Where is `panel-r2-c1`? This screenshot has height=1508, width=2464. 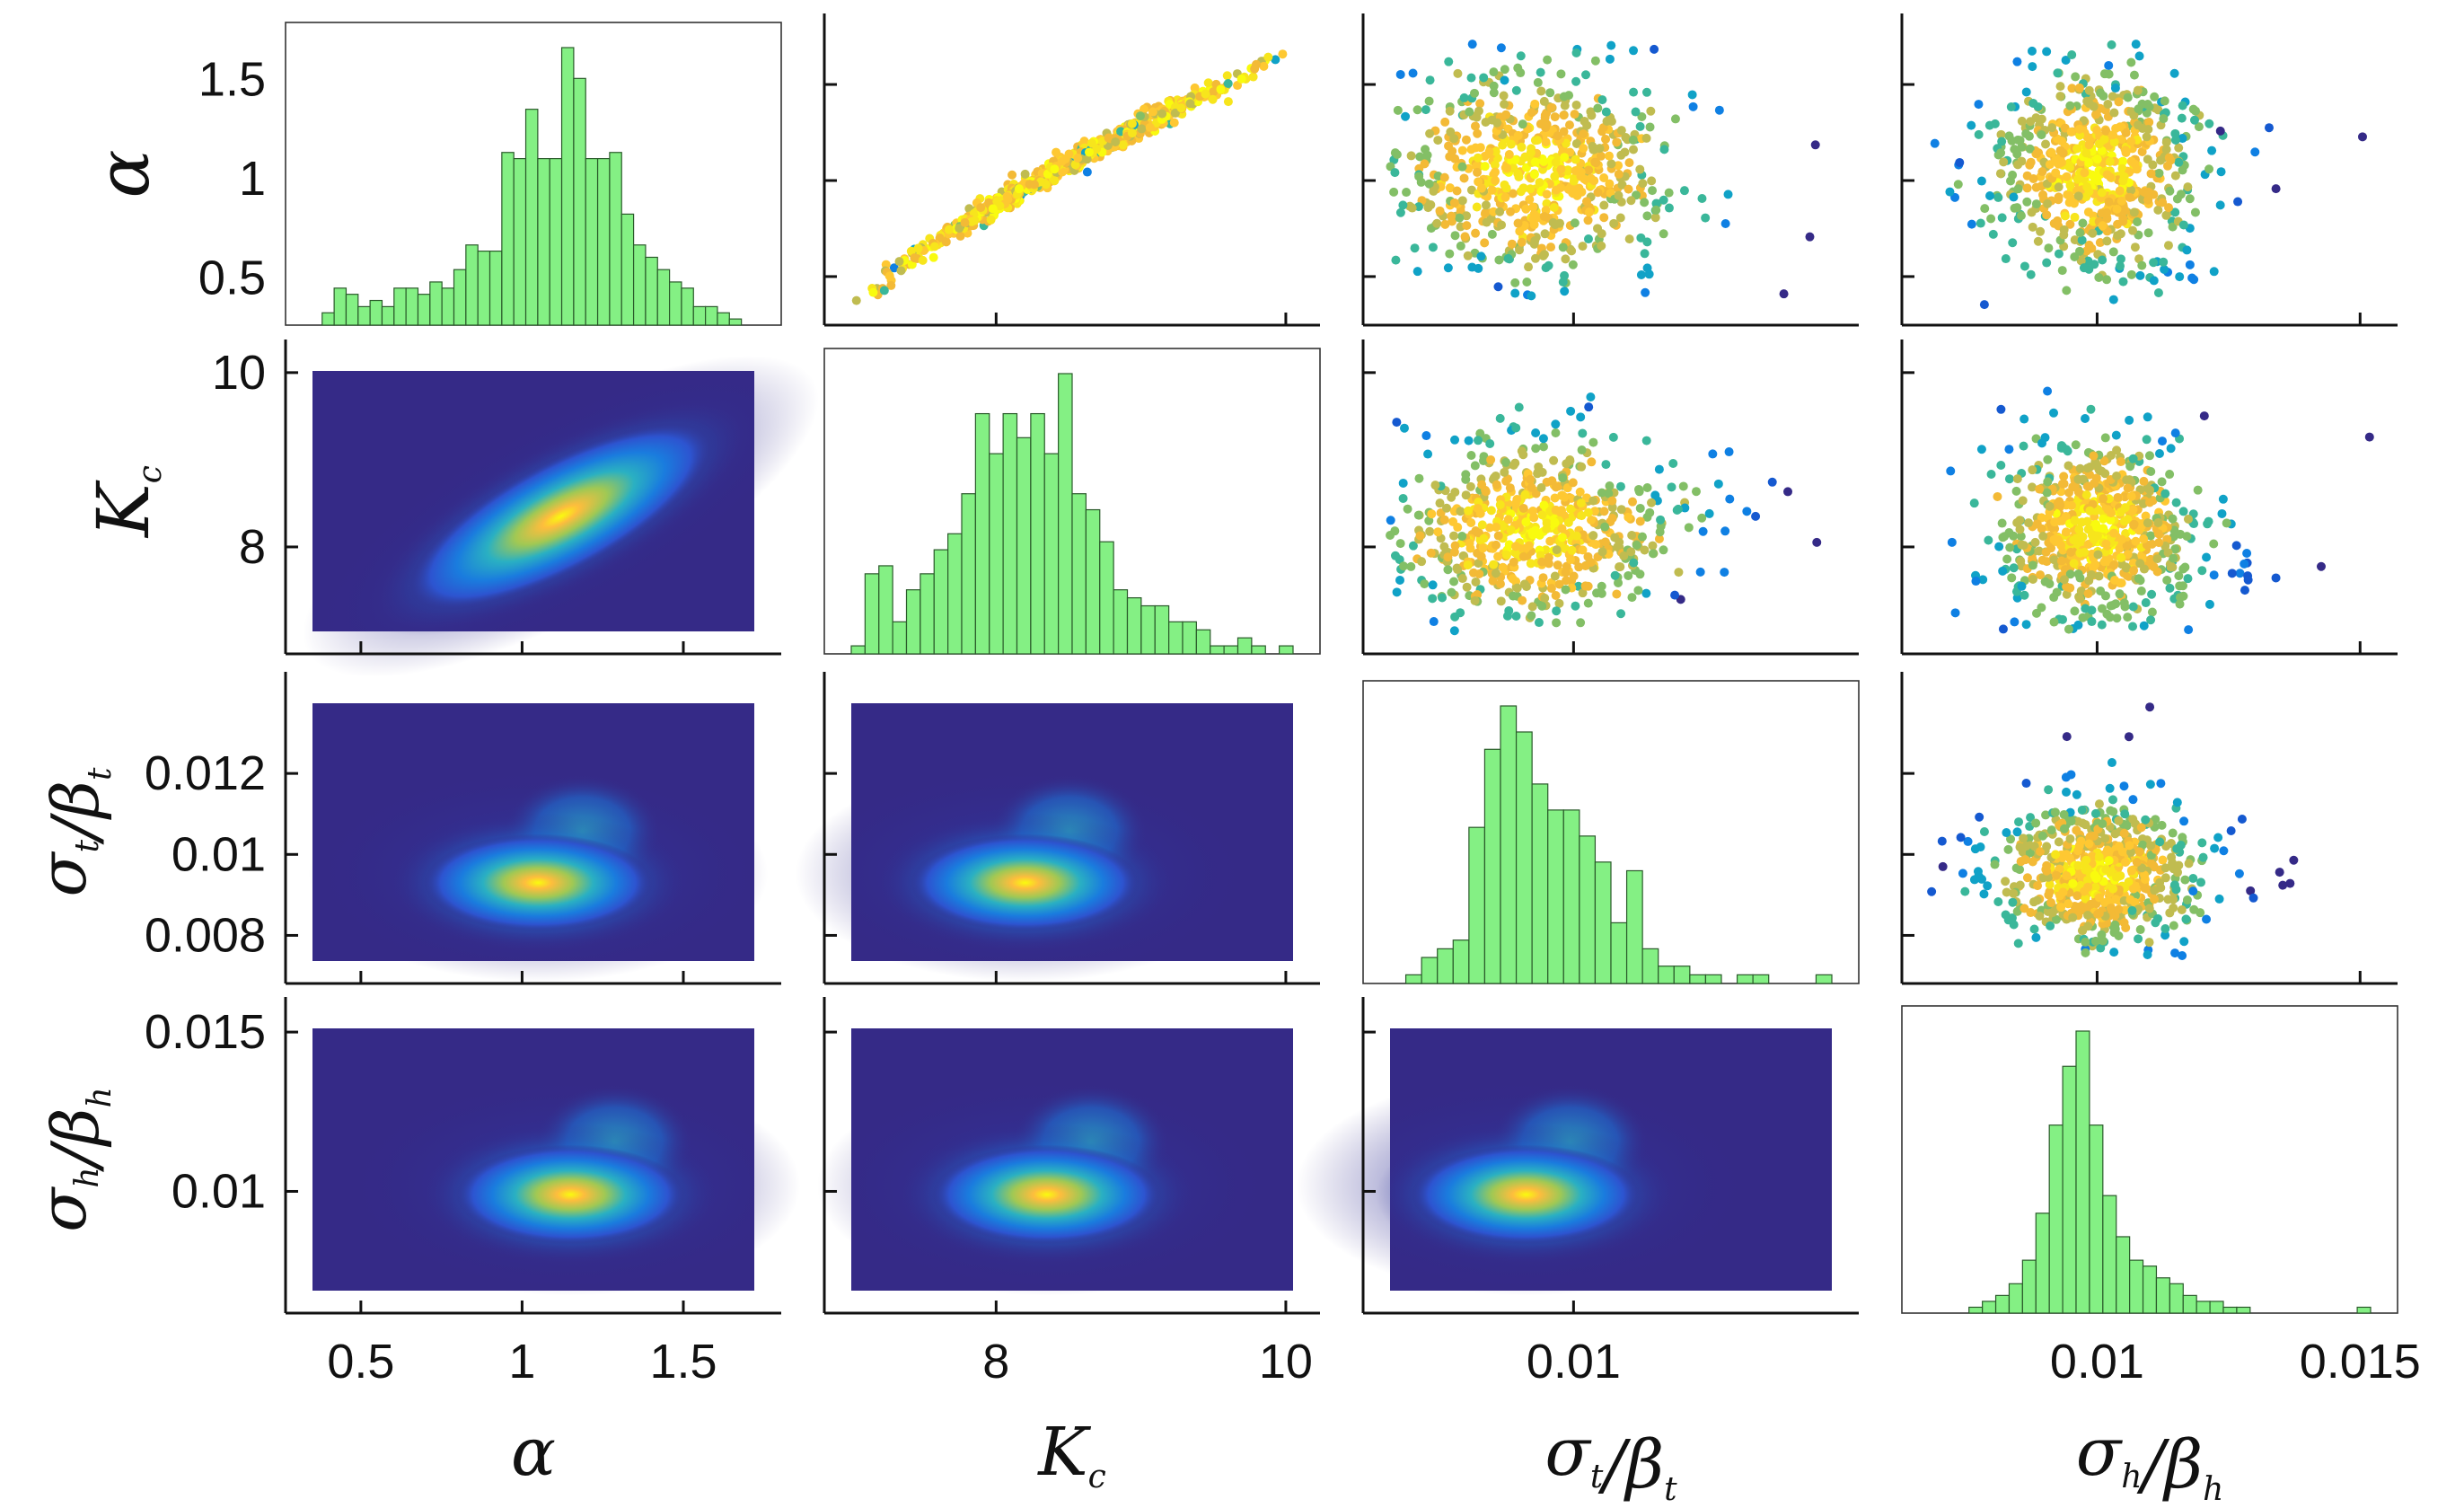
panel-r2-c1 is located at coordinates (1057, 828).